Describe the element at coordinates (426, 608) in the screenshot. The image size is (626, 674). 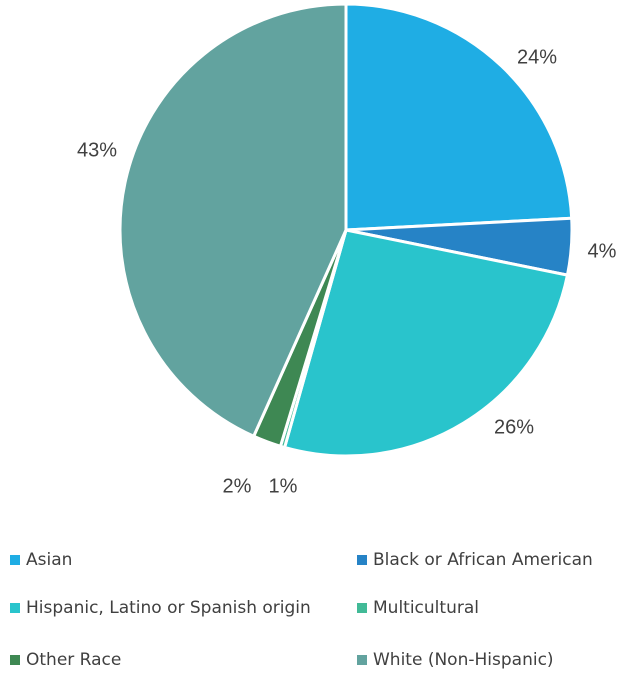
I see `legend-label-multicultural: Multicultural` at that location.